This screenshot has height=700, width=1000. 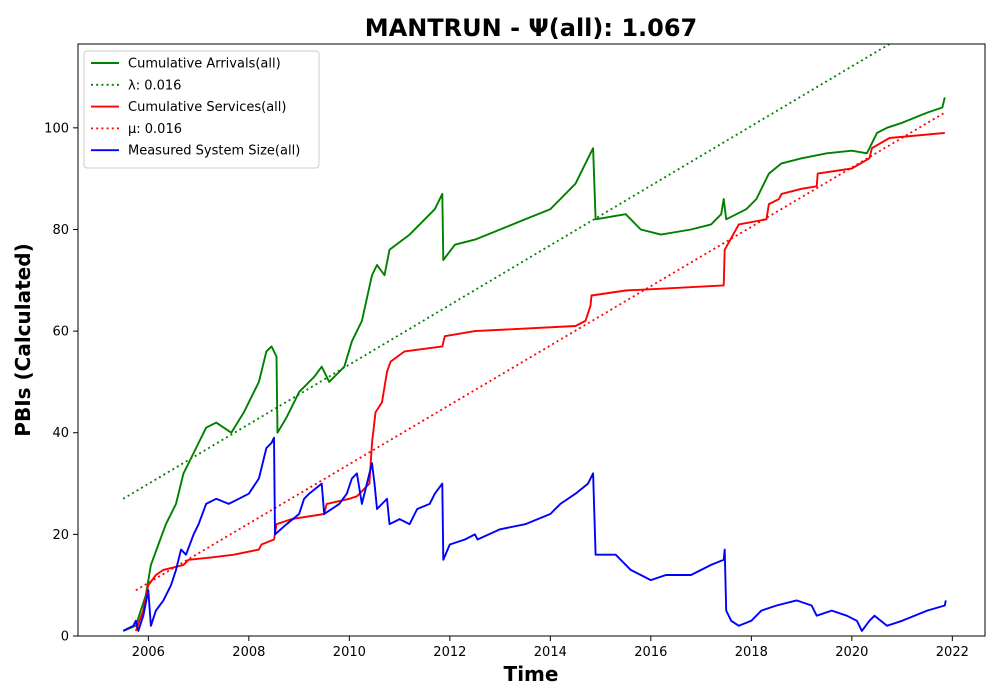 What do you see at coordinates (155, 129) in the screenshot?
I see `legend-label-3: μ: 0.016` at bounding box center [155, 129].